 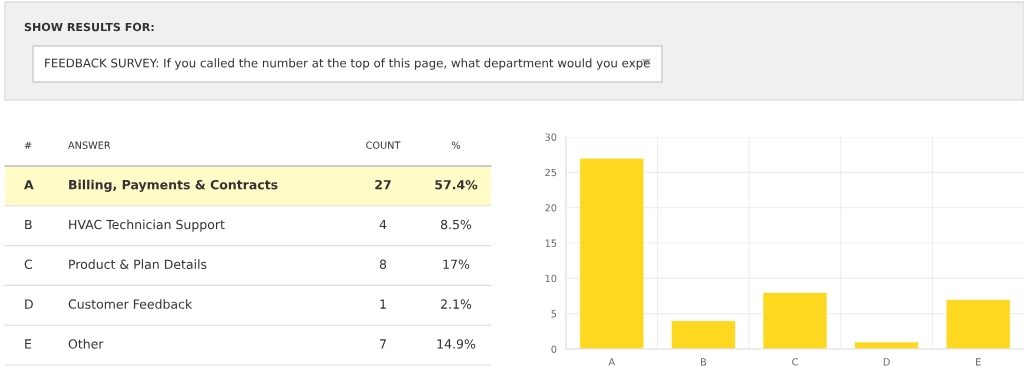 What do you see at coordinates (795, 362) in the screenshot?
I see `x-tick-label: C` at bounding box center [795, 362].